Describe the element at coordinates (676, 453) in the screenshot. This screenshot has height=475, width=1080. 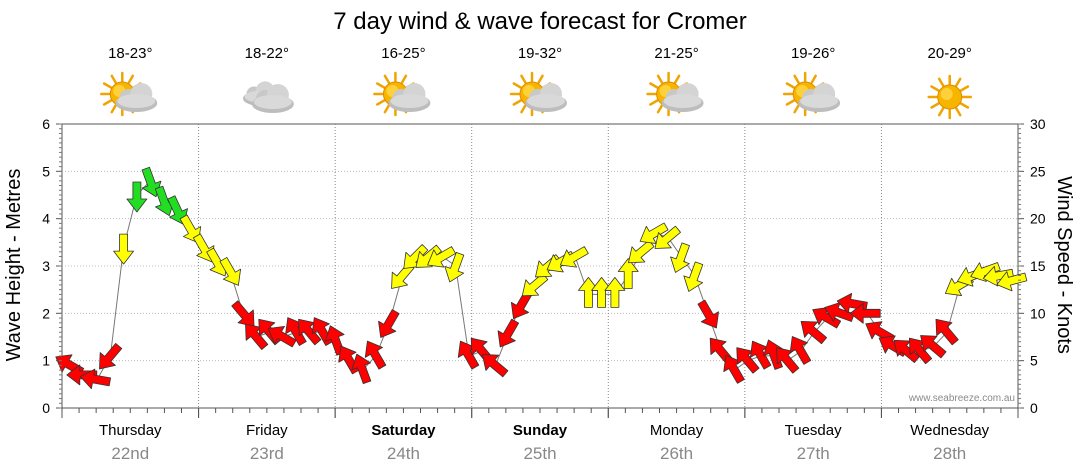
I see `day-date: 26th` at that location.